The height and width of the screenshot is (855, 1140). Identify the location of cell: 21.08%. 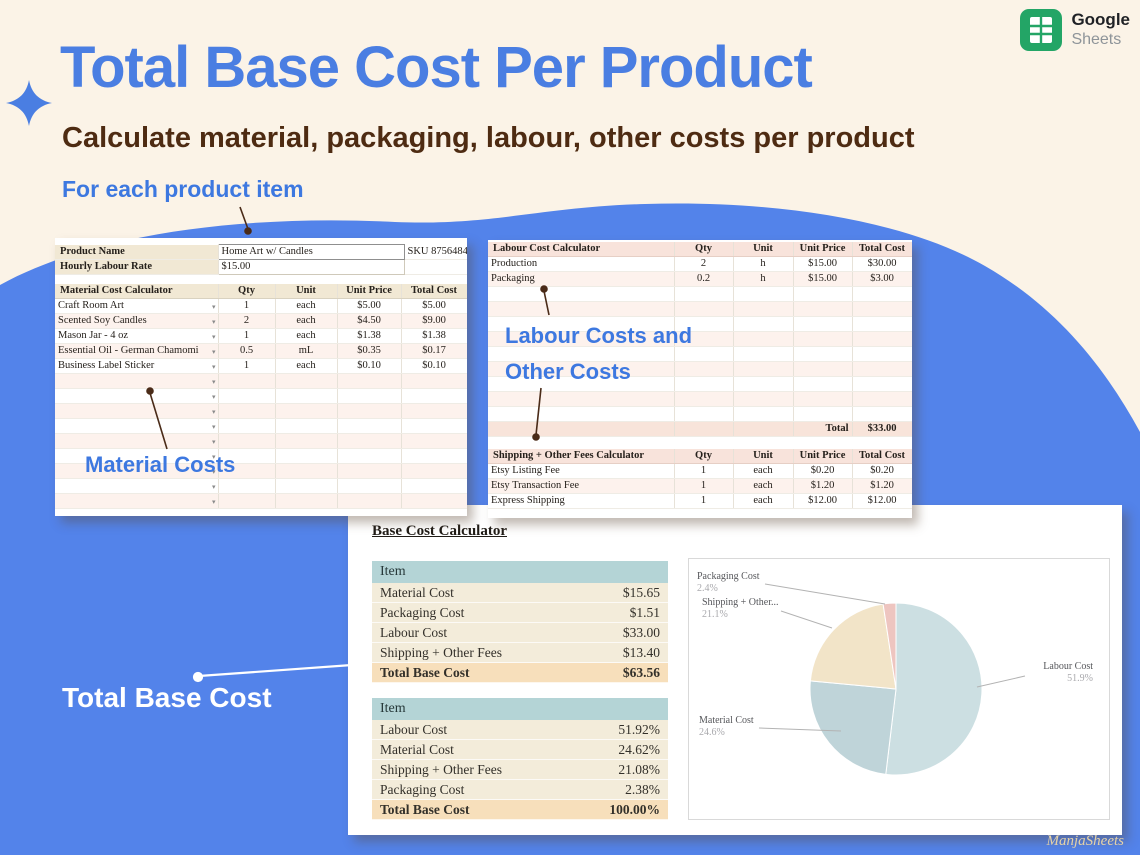
(618, 769).